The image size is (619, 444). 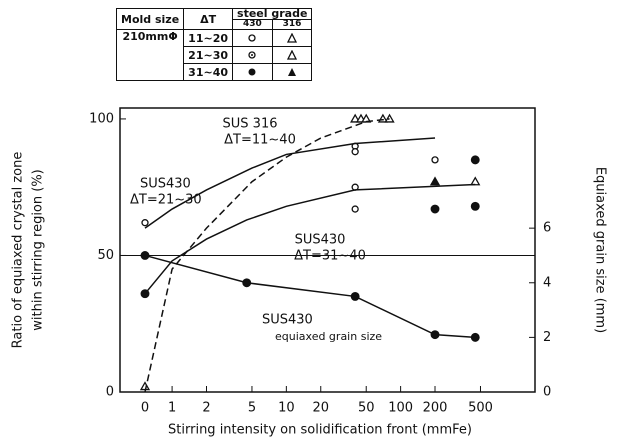 What do you see at coordinates (480, 408) in the screenshot?
I see `x-tick-label: 500` at bounding box center [480, 408].